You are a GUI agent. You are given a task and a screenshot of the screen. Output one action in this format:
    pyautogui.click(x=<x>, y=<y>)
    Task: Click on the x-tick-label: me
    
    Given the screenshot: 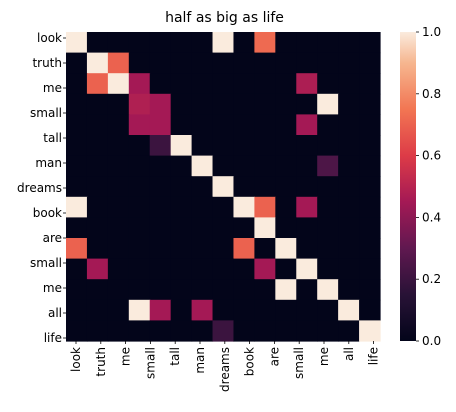 What is the action you would take?
    pyautogui.click(x=126, y=356)
    